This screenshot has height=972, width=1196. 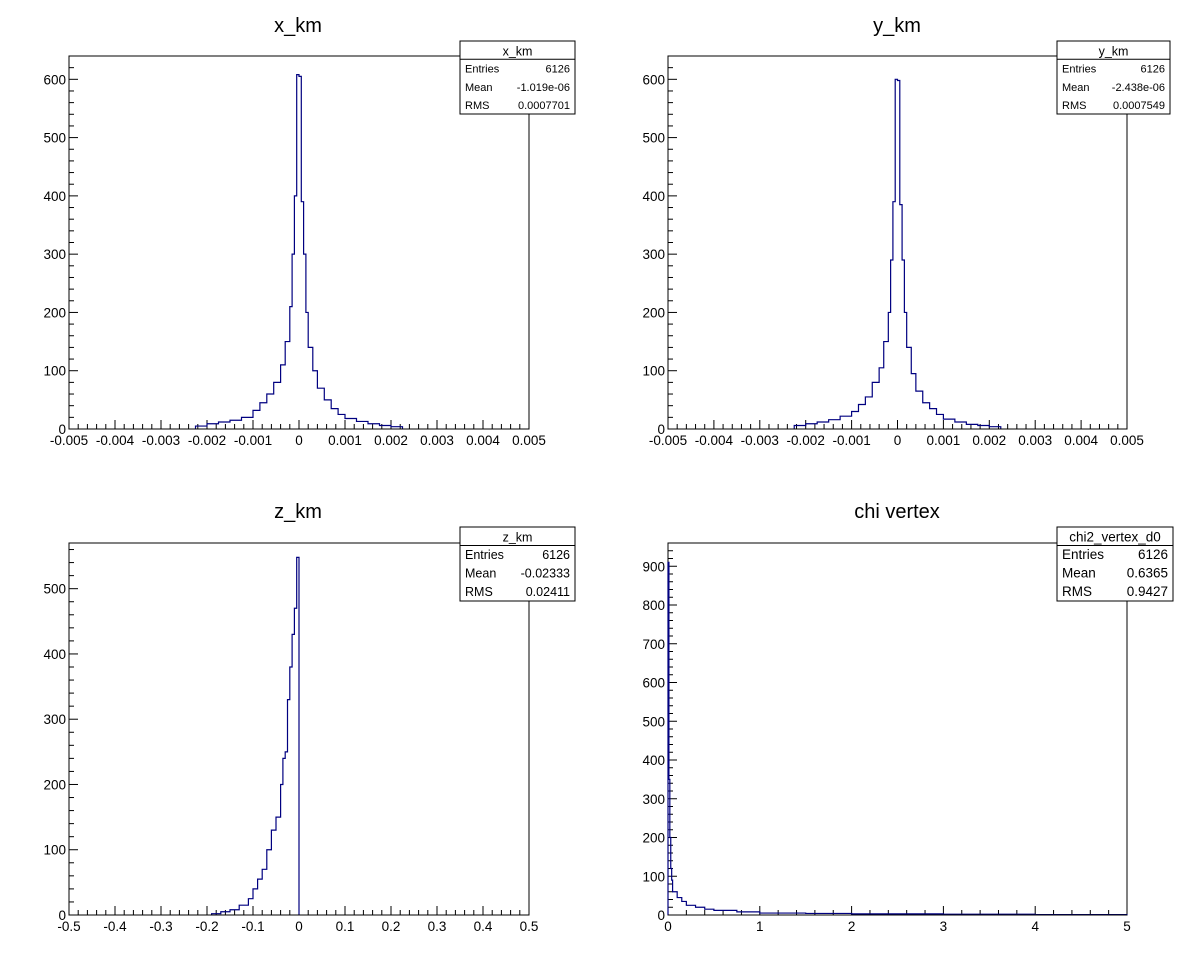 I want to click on stats-box-title: x_km, so click(x=518, y=51).